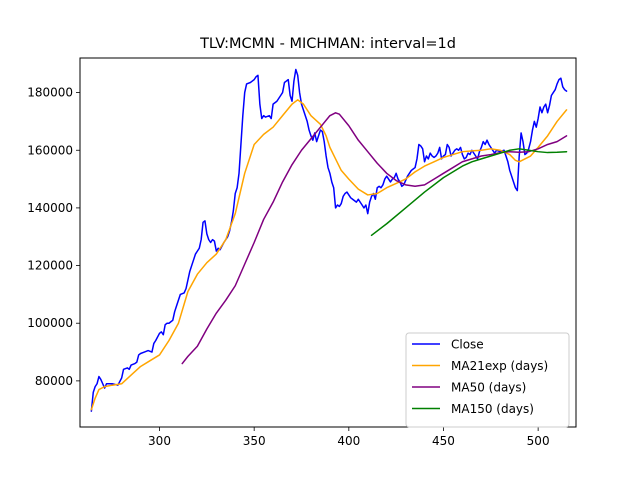 The width and height of the screenshot is (640, 480). What do you see at coordinates (492, 409) in the screenshot?
I see `legend-label-3: MA150 (days)` at bounding box center [492, 409].